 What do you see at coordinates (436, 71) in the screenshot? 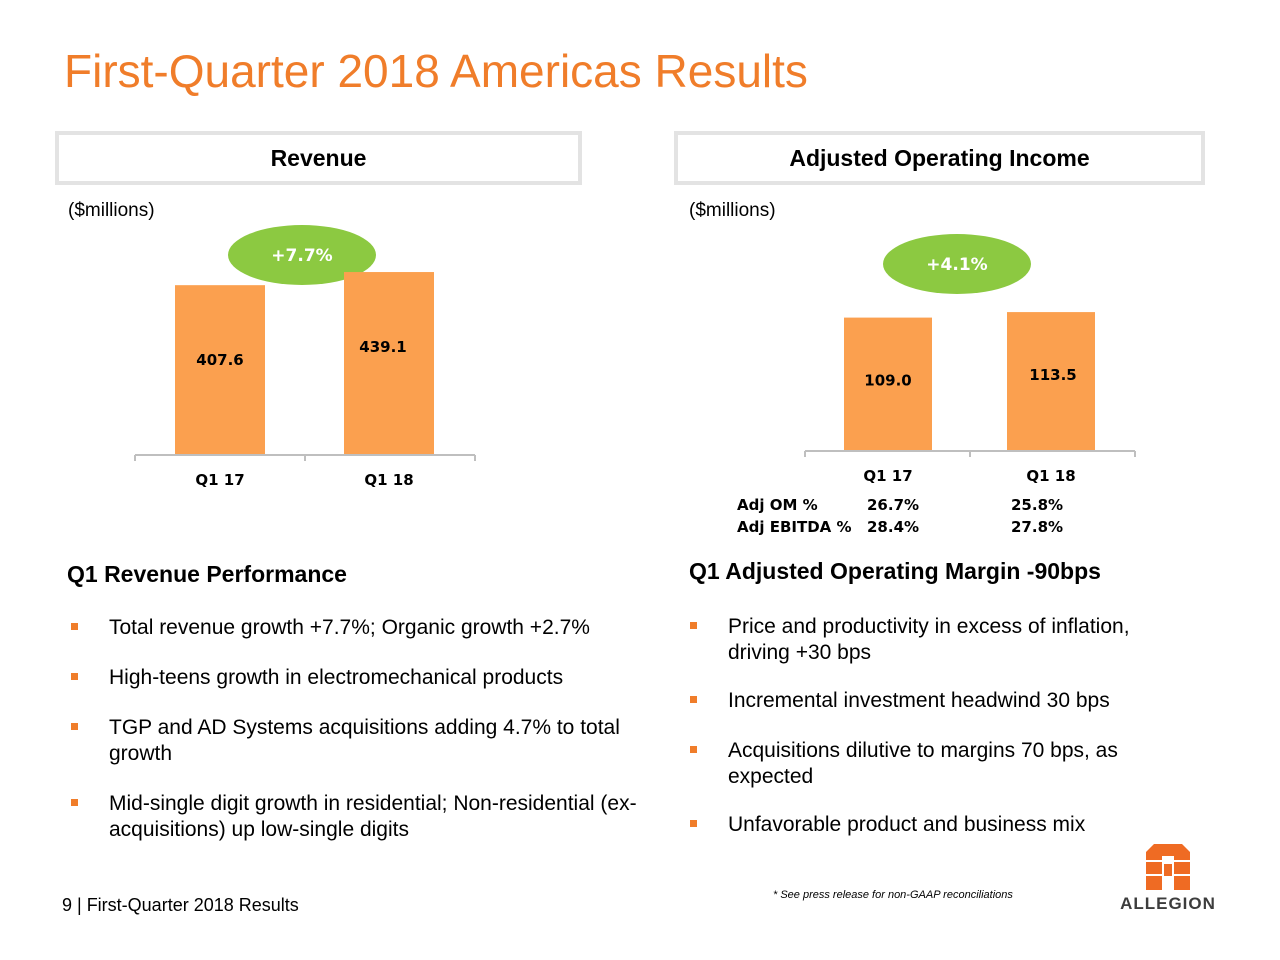
I see `page-title: First-Quarter 2018 Americas Results` at bounding box center [436, 71].